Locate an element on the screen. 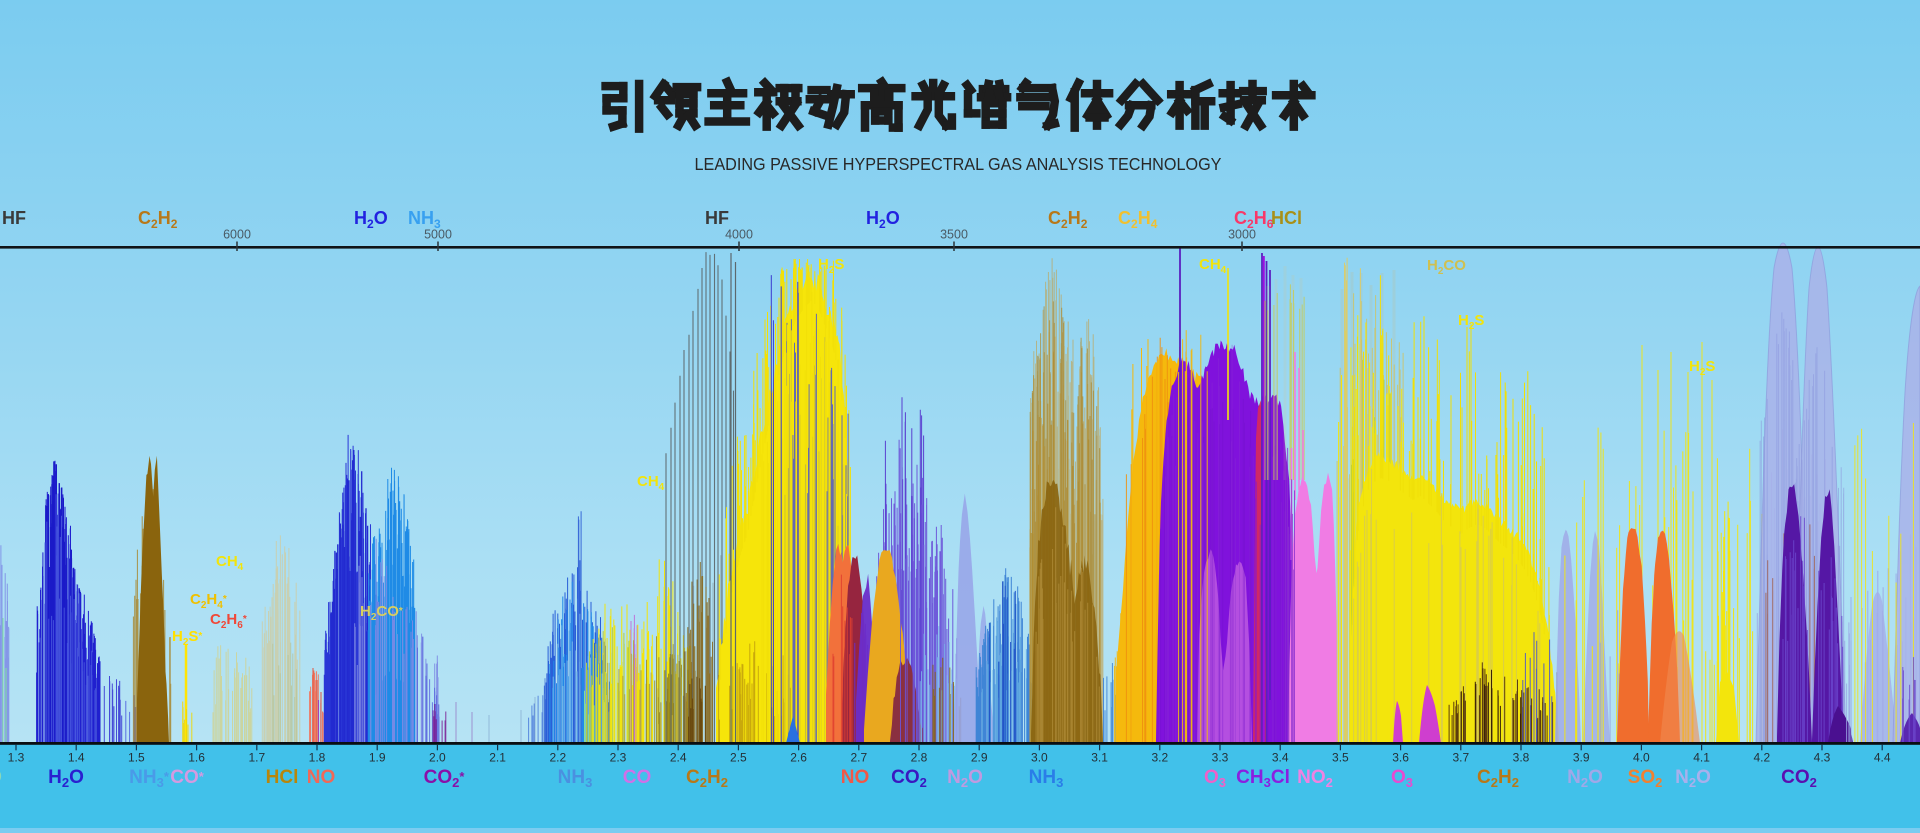 This screenshot has height=833, width=1920. svg-text: 2.0 is located at coordinates (437, 758).